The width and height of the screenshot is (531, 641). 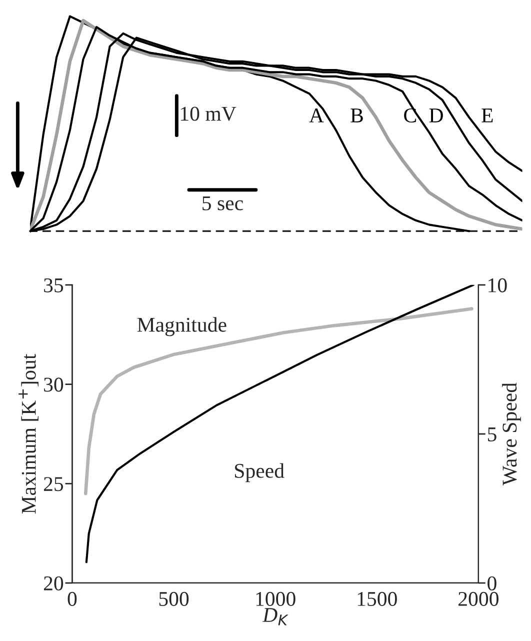 I want to click on y-tick-label: 30, so click(x=54, y=385).